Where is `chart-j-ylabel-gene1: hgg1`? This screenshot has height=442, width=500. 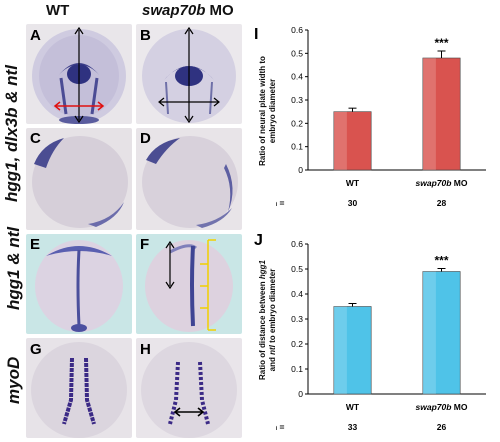 chart-j-ylabel-gene1: hgg1 is located at coordinates (262, 270).